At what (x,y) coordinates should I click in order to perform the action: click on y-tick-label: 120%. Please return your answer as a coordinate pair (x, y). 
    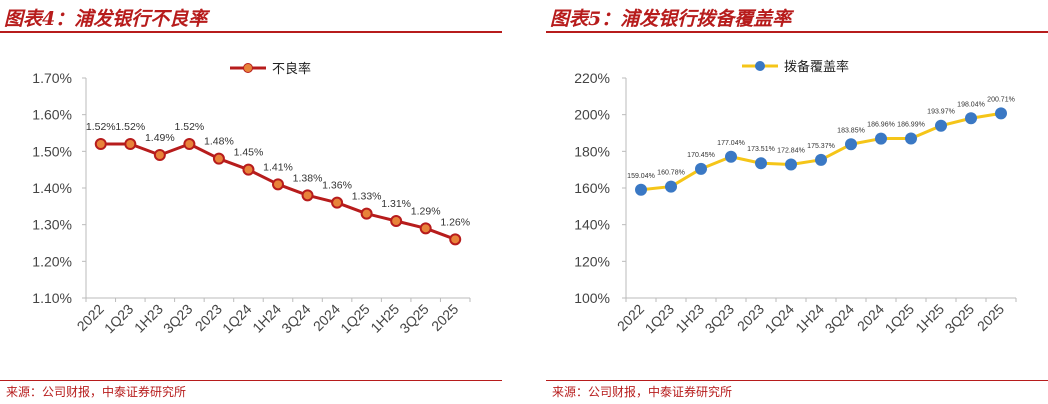
    Looking at the image, I should click on (592, 261).